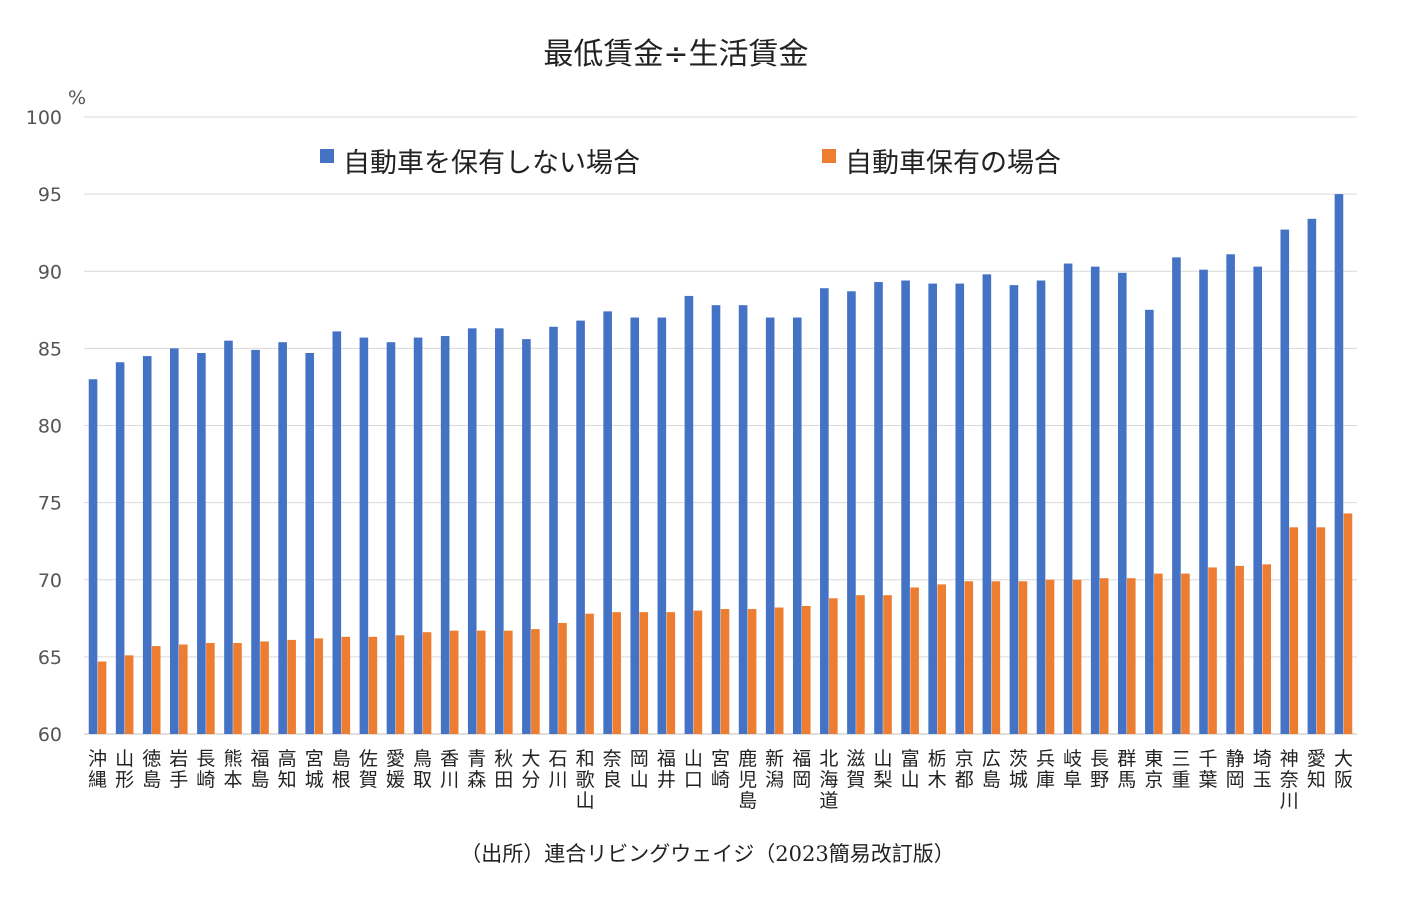  Describe the element at coordinates (50, 504) in the screenshot. I see `y-tick-label: 75` at that location.